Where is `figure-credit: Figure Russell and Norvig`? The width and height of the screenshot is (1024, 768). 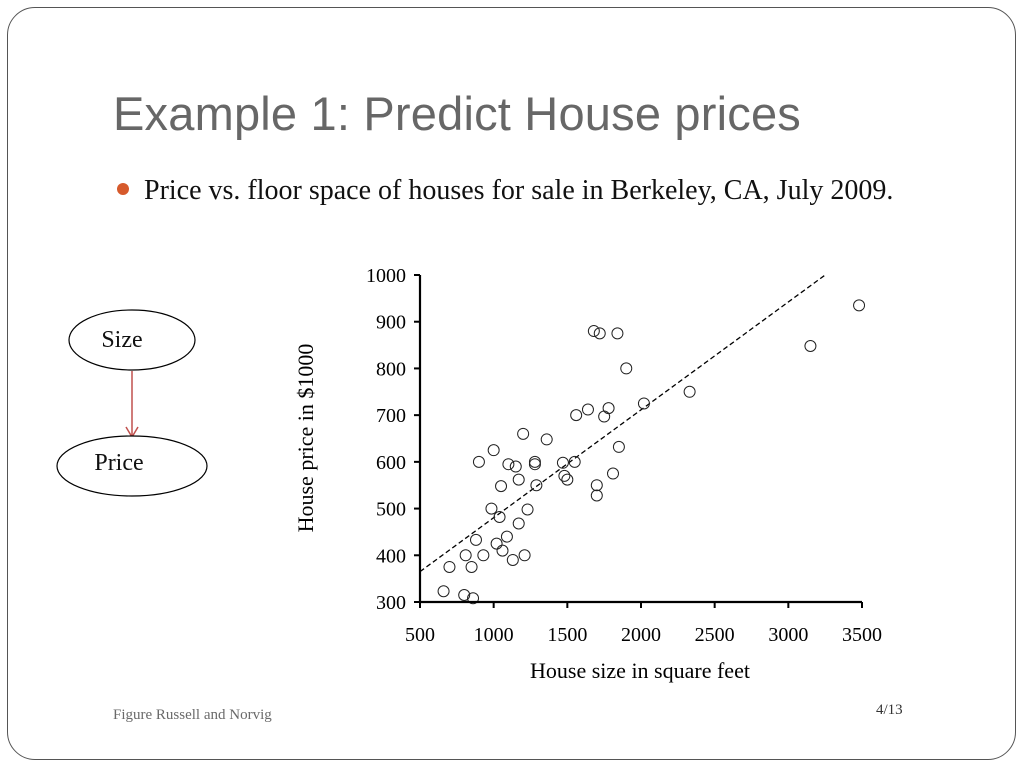
figure-credit: Figure Russell and Norvig is located at coordinates (192, 715).